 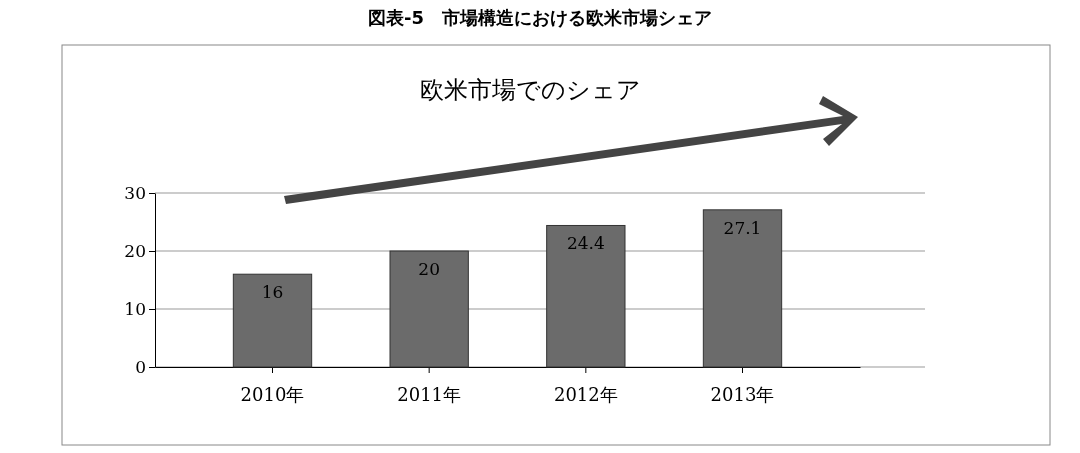 What do you see at coordinates (135, 308) in the screenshot?
I see `y-tick-label: 10` at bounding box center [135, 308].